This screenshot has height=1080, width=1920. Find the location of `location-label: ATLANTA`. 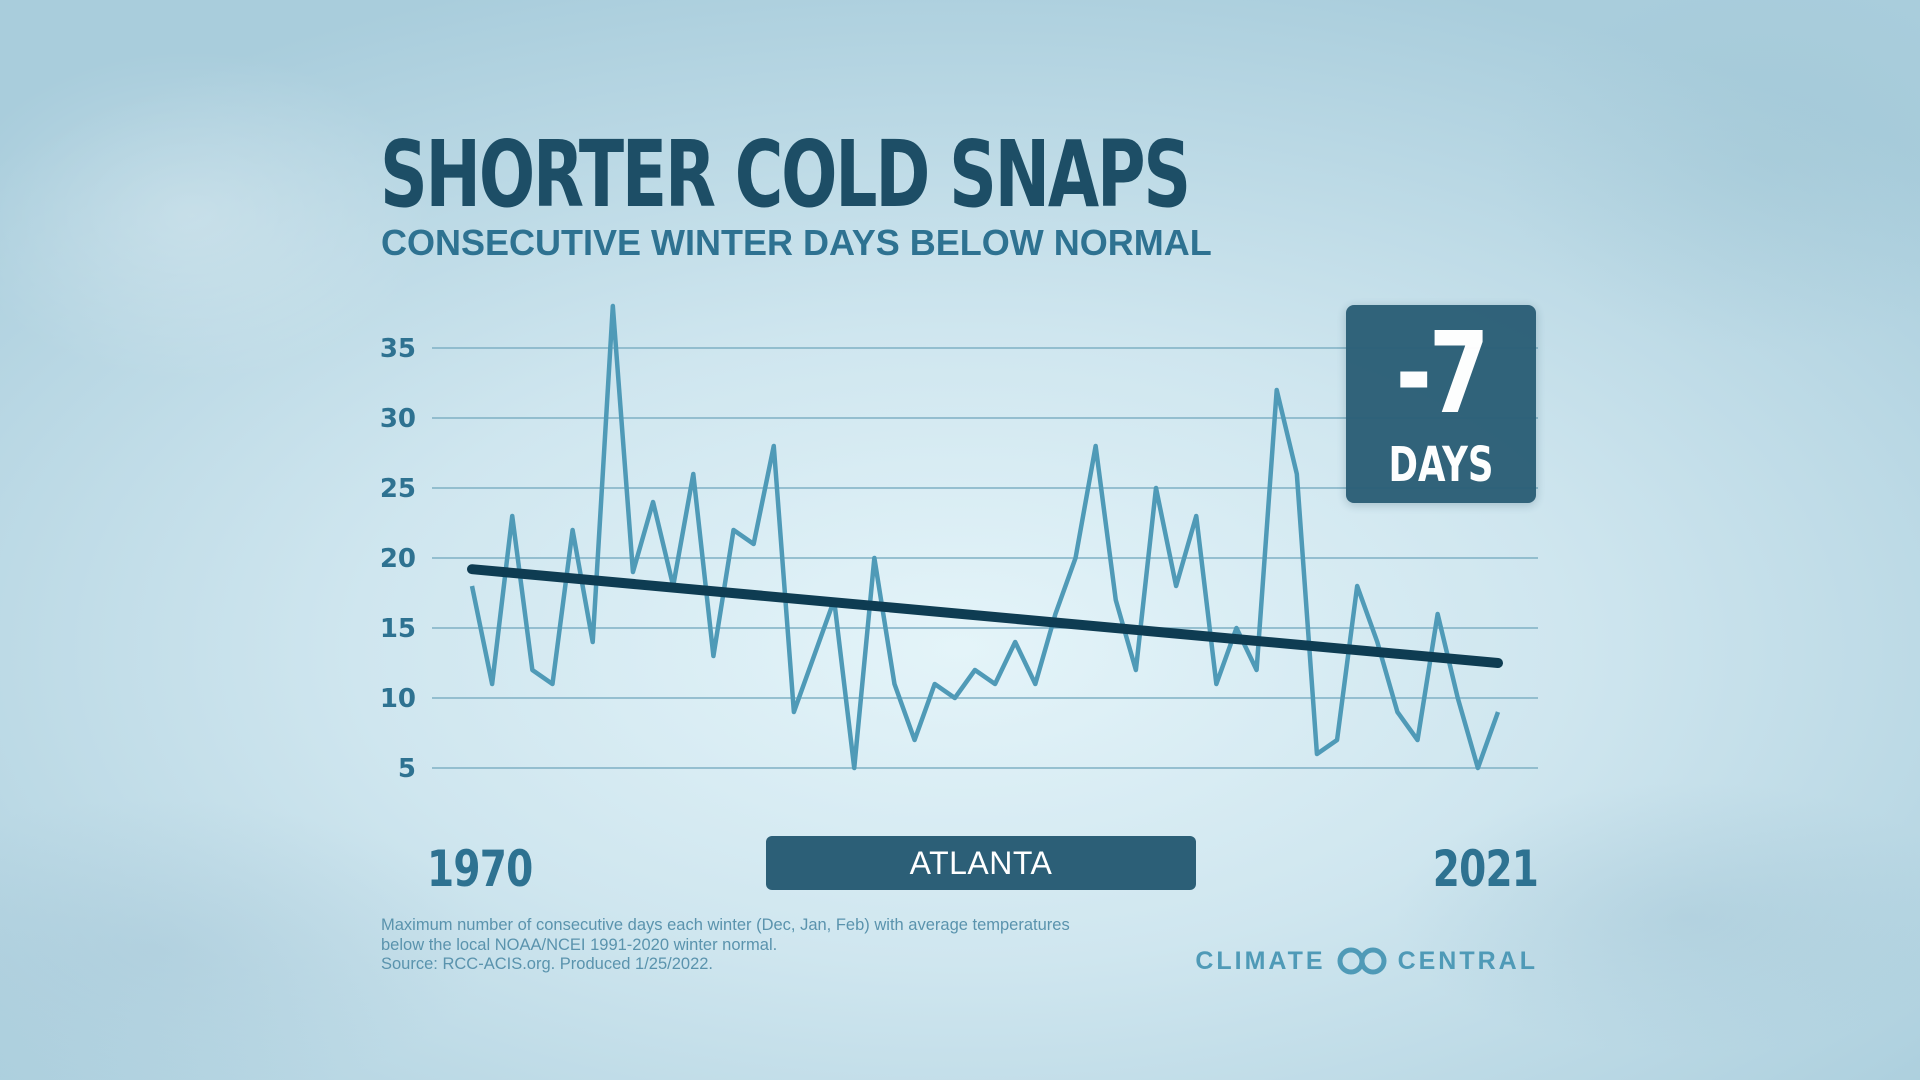

location-label: ATLANTA is located at coordinates (981, 863).